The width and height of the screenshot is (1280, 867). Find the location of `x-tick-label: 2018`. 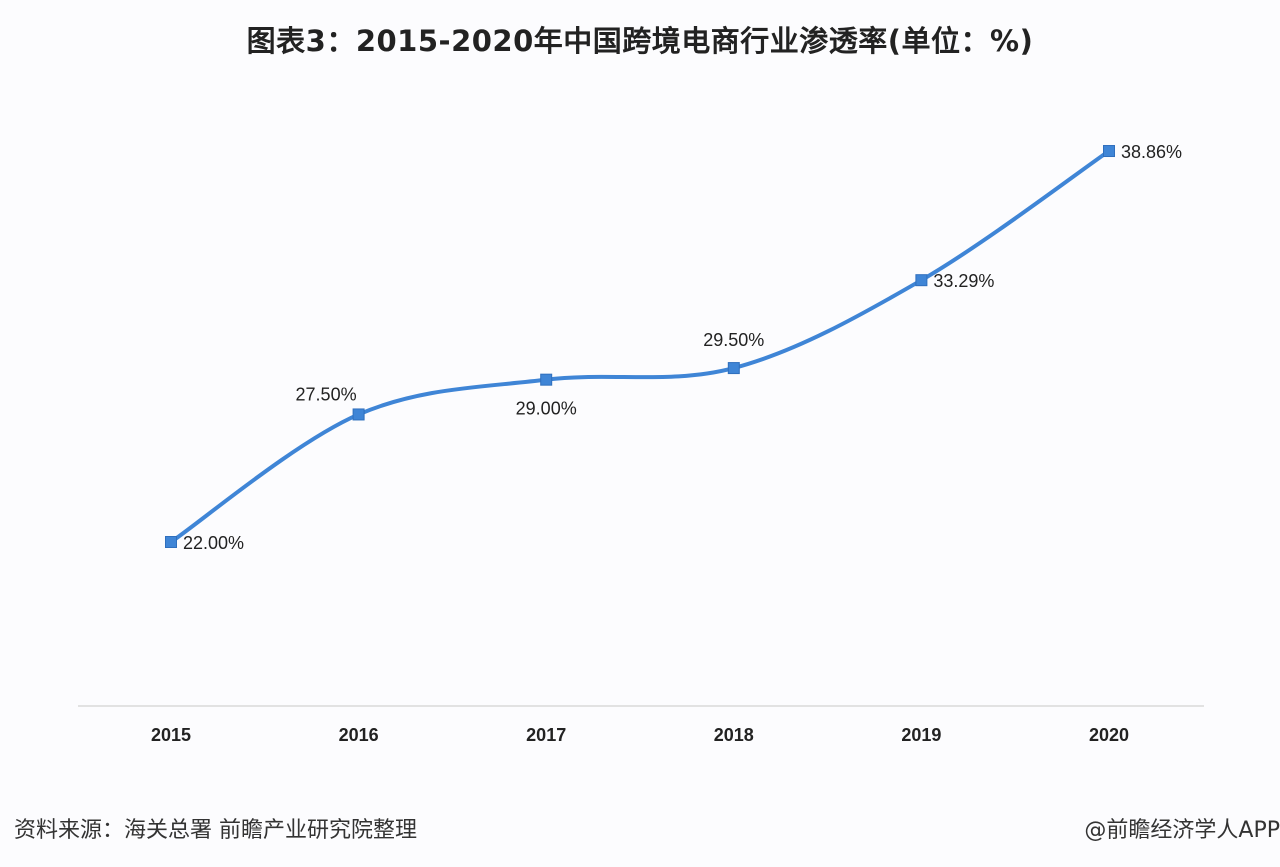

x-tick-label: 2018 is located at coordinates (734, 735).